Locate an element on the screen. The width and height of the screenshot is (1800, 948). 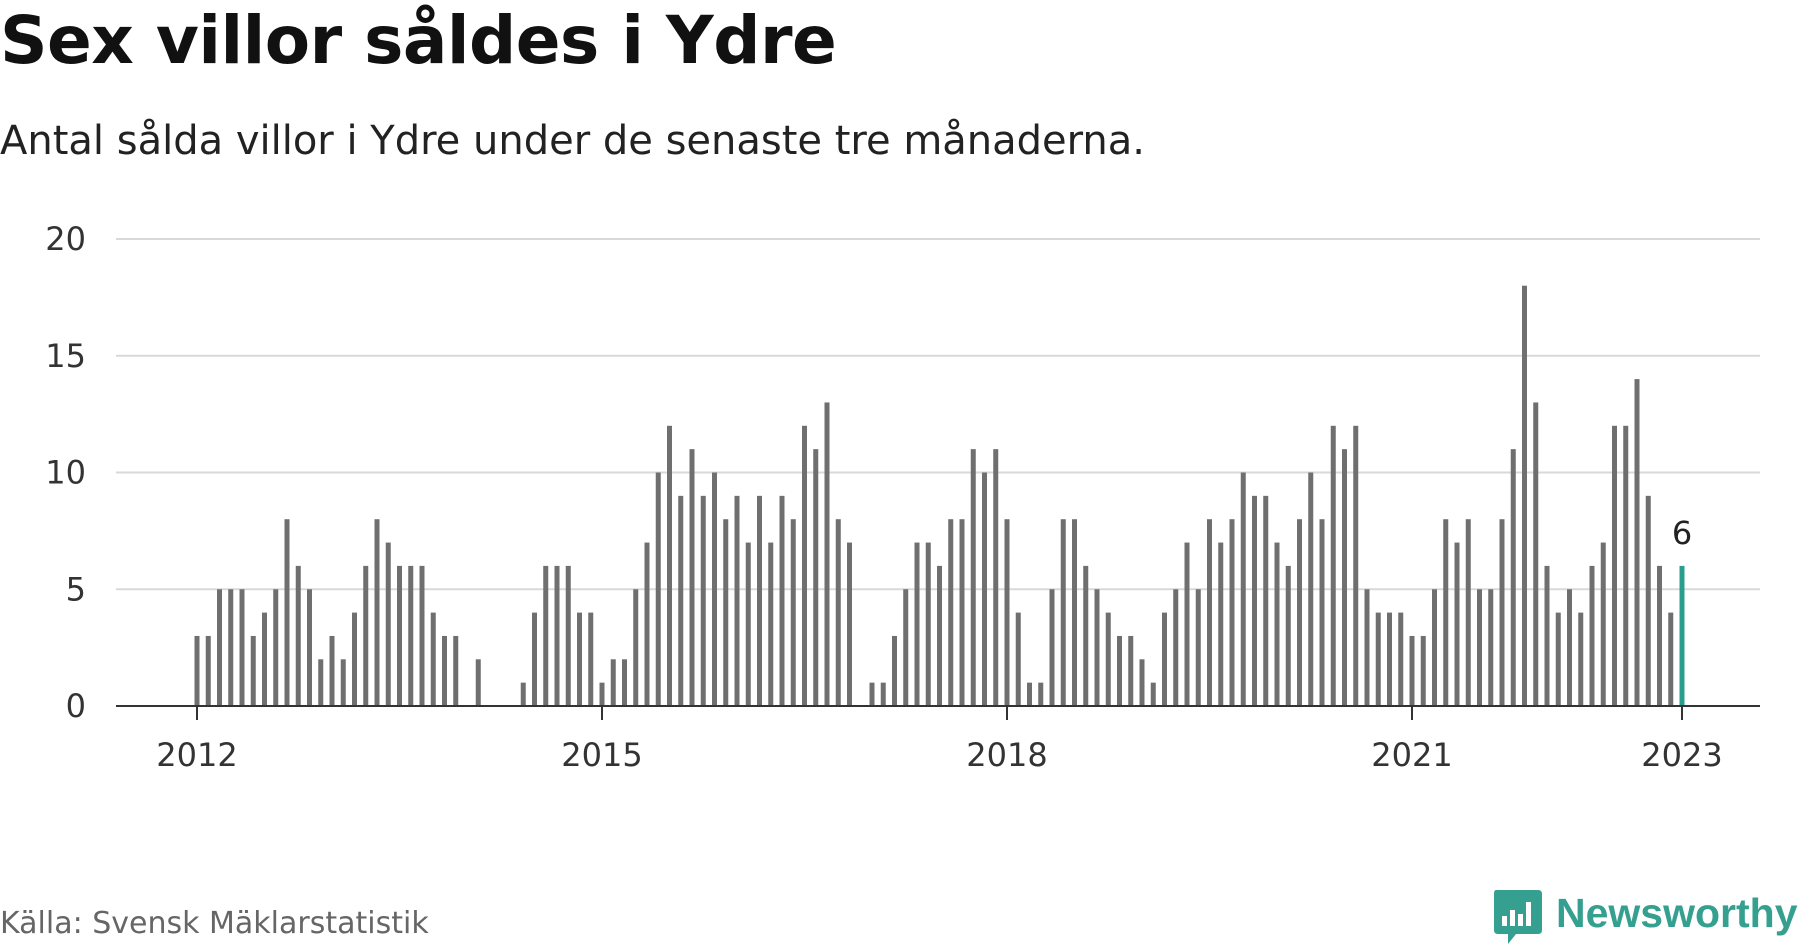
brand-logo: Newsworthy is located at coordinates (1646, 918).